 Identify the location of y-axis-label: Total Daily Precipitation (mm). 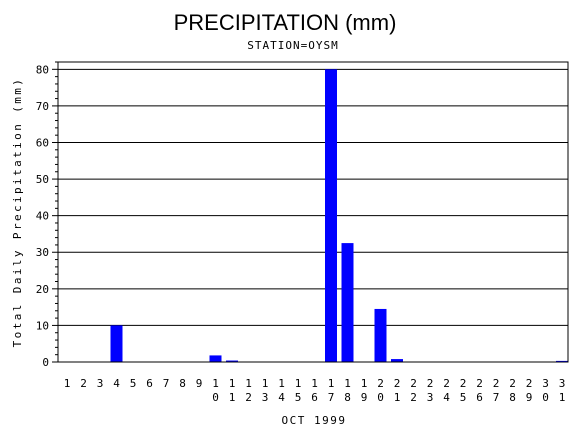
(17, 212).